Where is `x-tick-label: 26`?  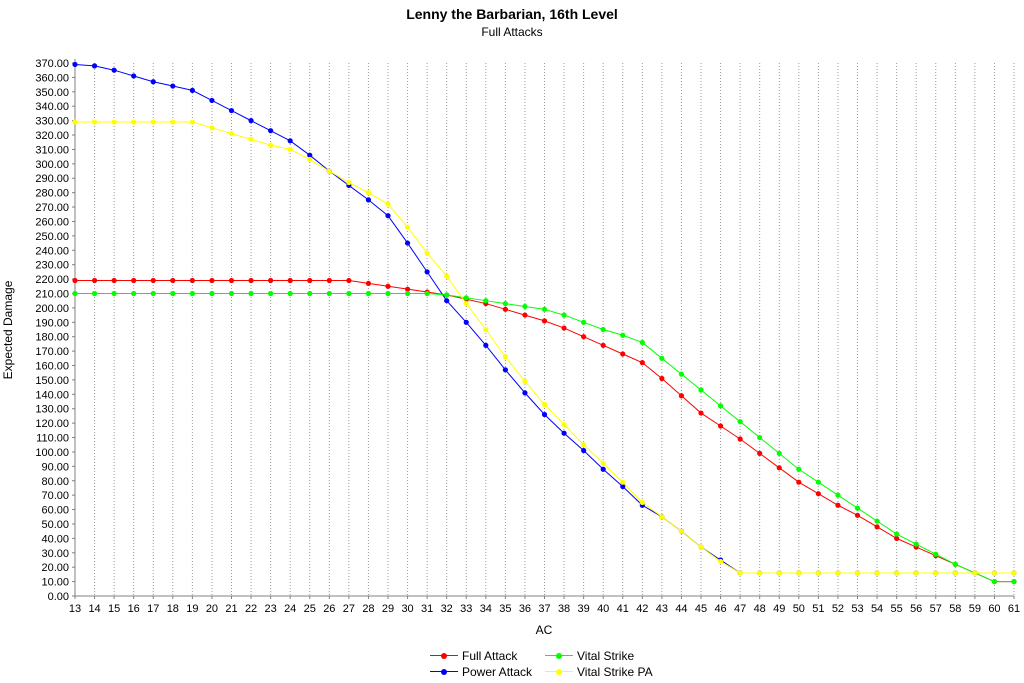
x-tick-label: 26 is located at coordinates (329, 609).